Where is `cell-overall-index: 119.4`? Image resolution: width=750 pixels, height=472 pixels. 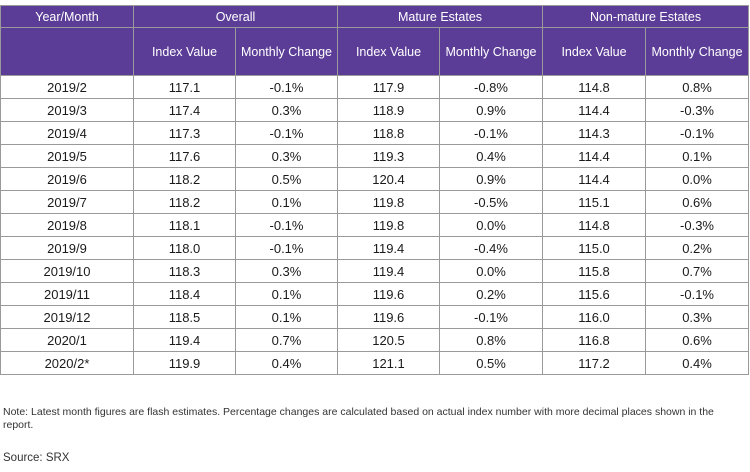 cell-overall-index: 119.4 is located at coordinates (184, 340).